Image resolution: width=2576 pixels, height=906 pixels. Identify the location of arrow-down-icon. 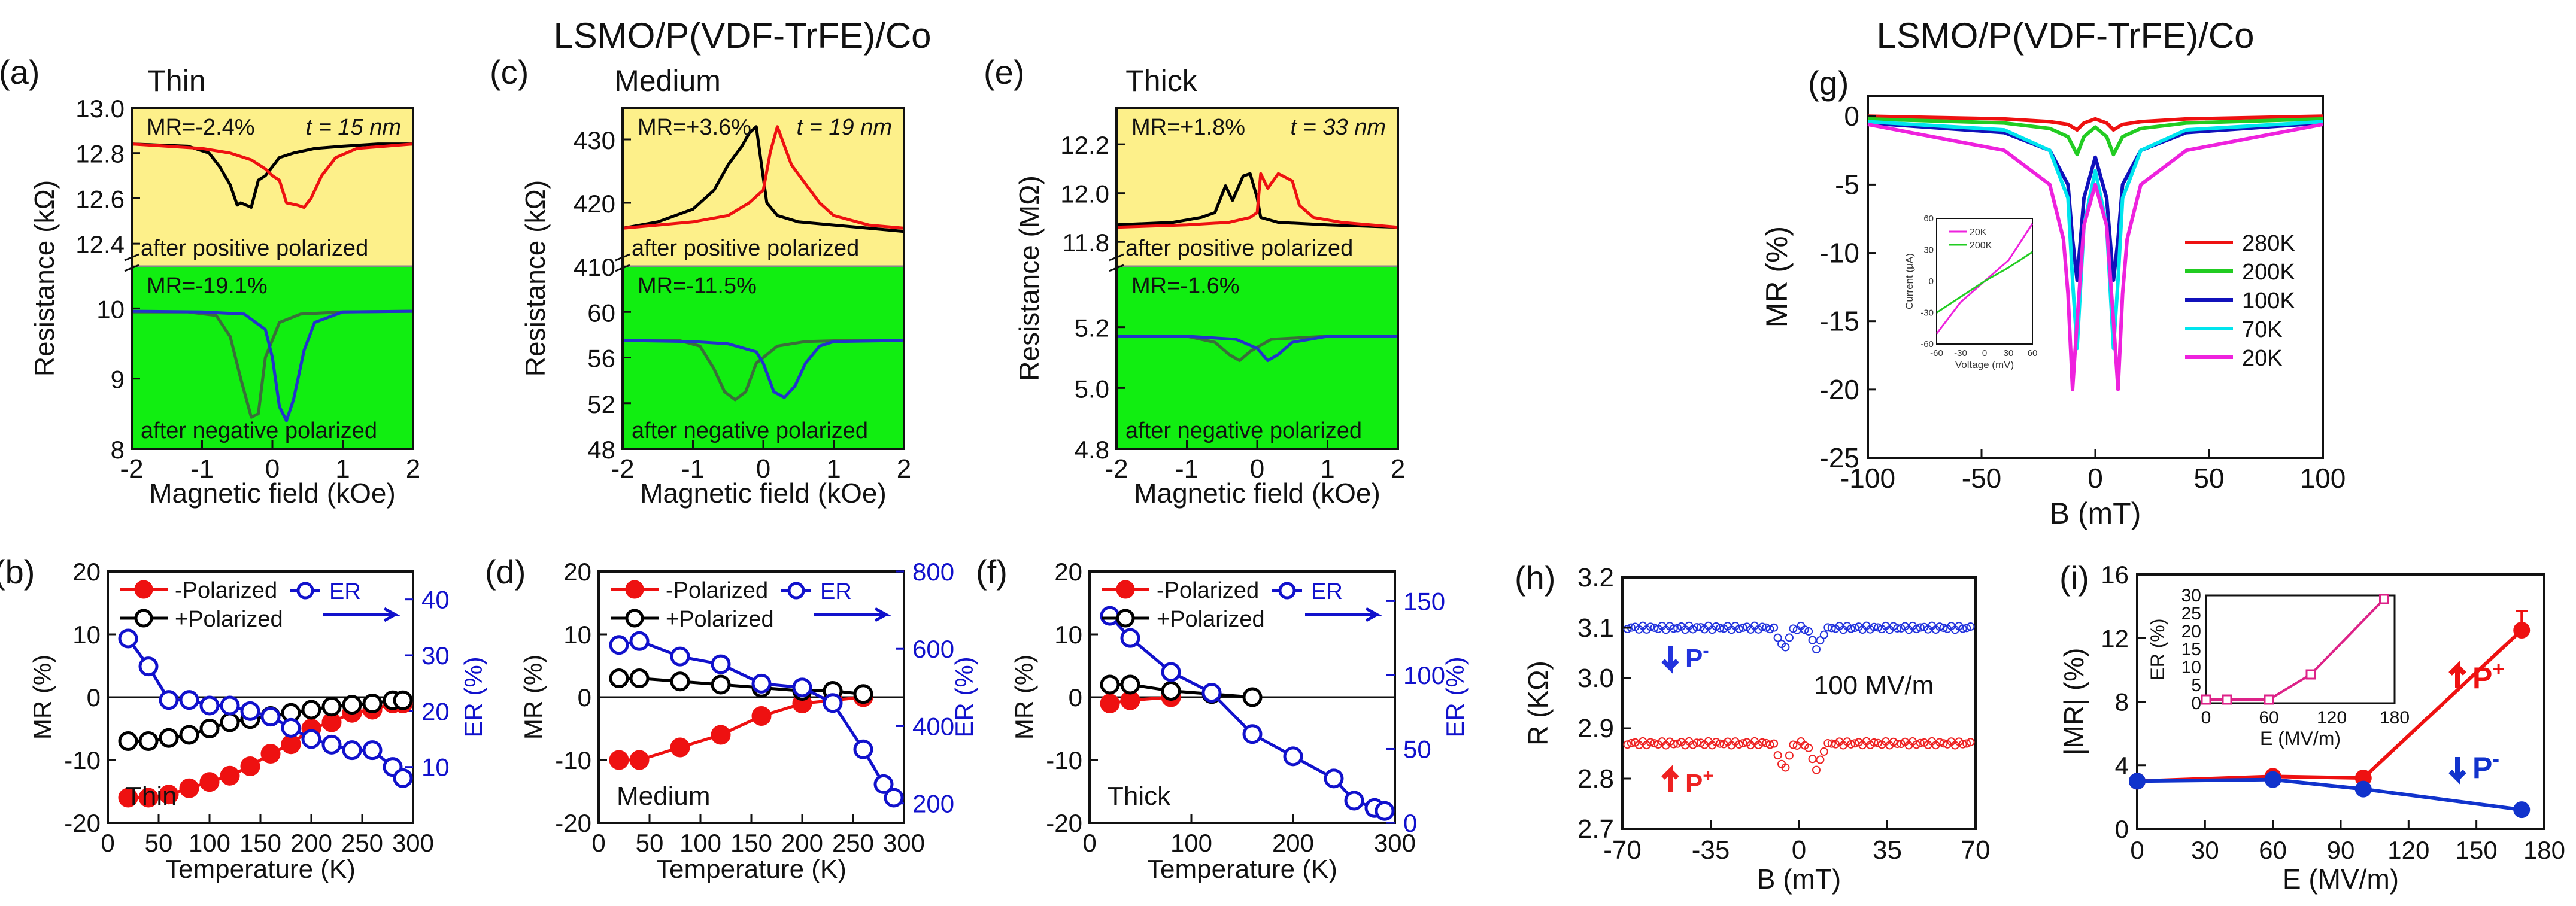
(2457, 771).